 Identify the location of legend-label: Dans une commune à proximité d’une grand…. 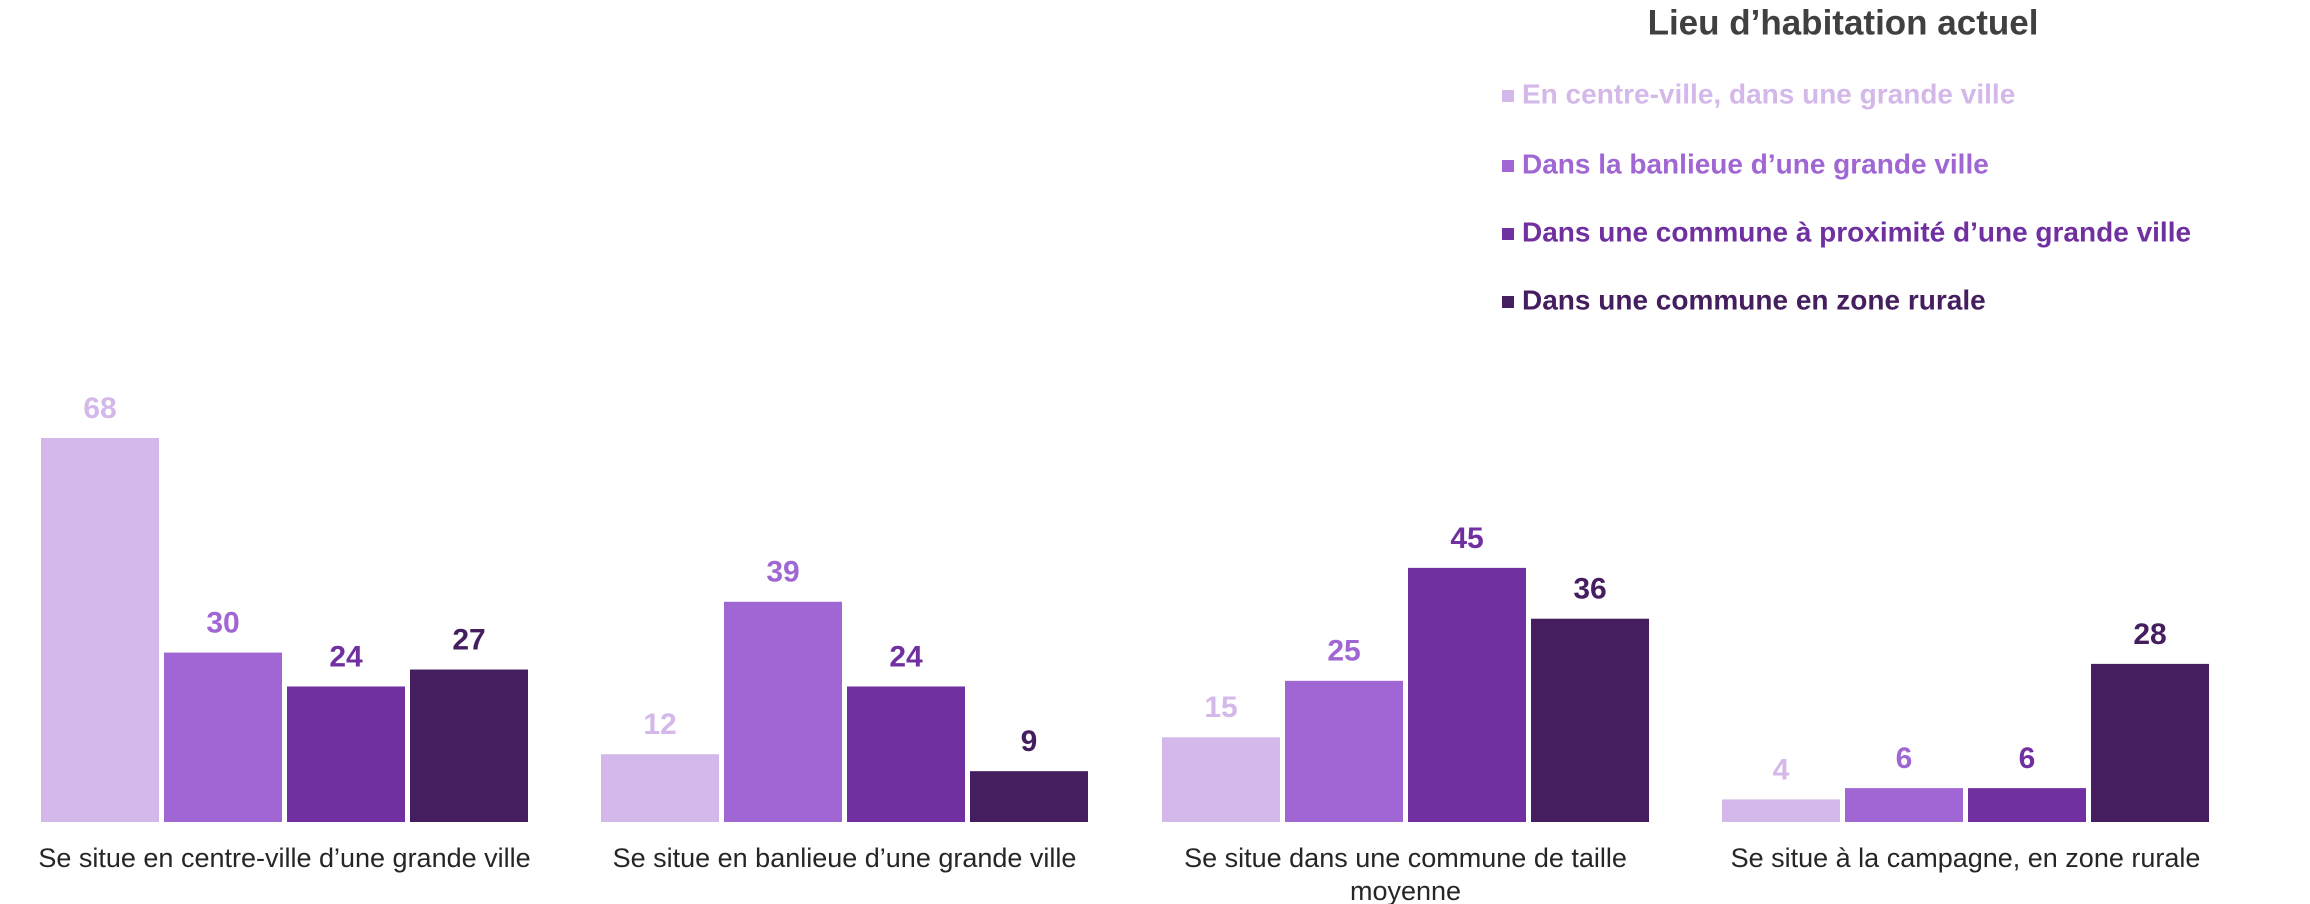
(1856, 231).